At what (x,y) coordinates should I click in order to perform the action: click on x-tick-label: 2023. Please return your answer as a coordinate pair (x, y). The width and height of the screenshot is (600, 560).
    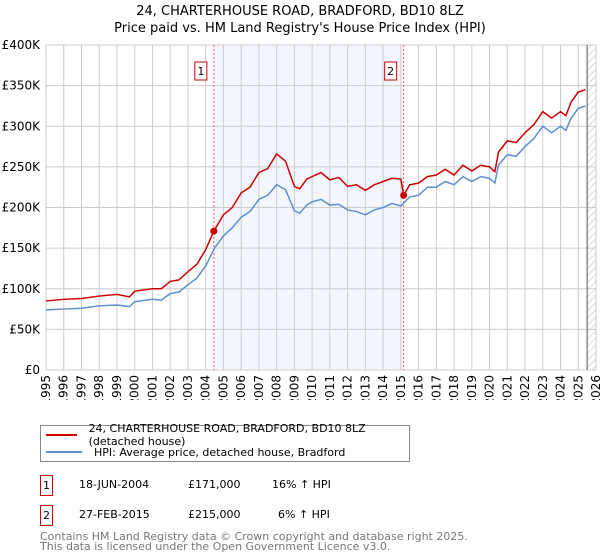
    Looking at the image, I should click on (543, 387).